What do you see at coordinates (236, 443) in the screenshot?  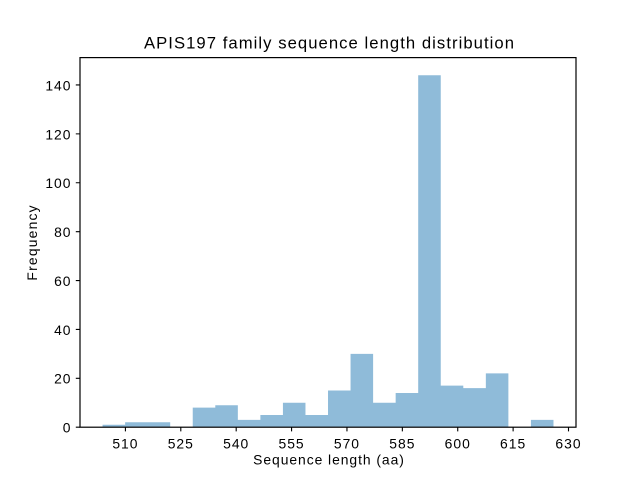 I see `svg-text: 540` at bounding box center [236, 443].